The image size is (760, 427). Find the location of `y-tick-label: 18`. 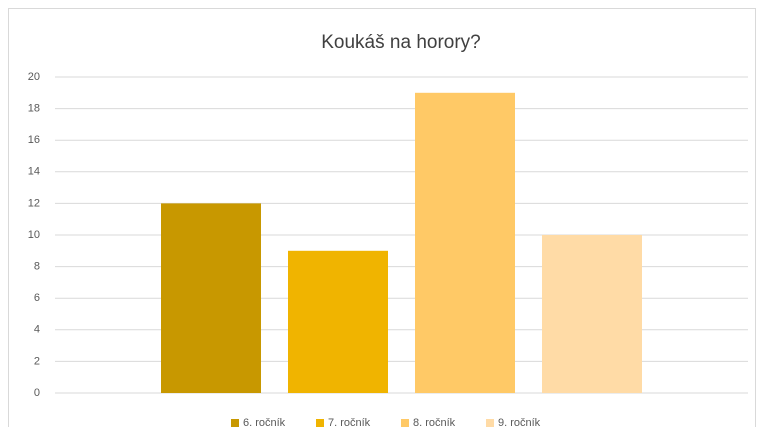

y-tick-label: 18 is located at coordinates (34, 109).